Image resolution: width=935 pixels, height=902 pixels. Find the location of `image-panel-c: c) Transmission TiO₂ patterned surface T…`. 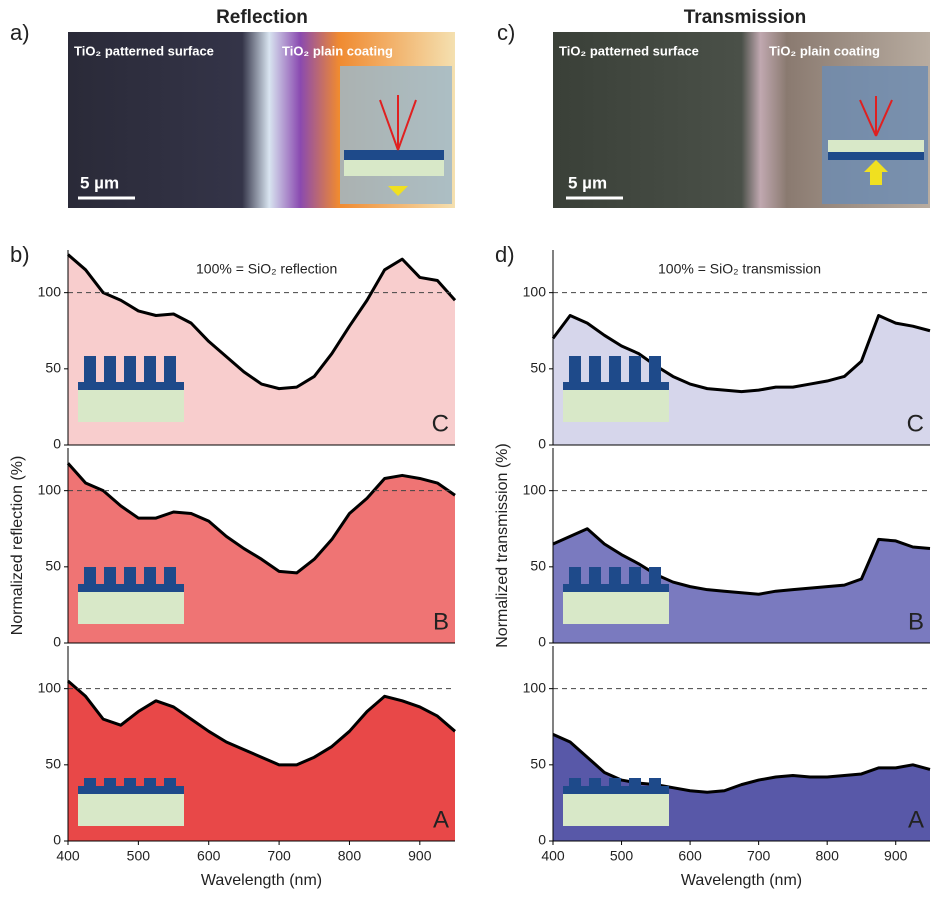

image-panel-c: c) Transmission TiO₂ patterned surface T… is located at coordinates (713, 107).